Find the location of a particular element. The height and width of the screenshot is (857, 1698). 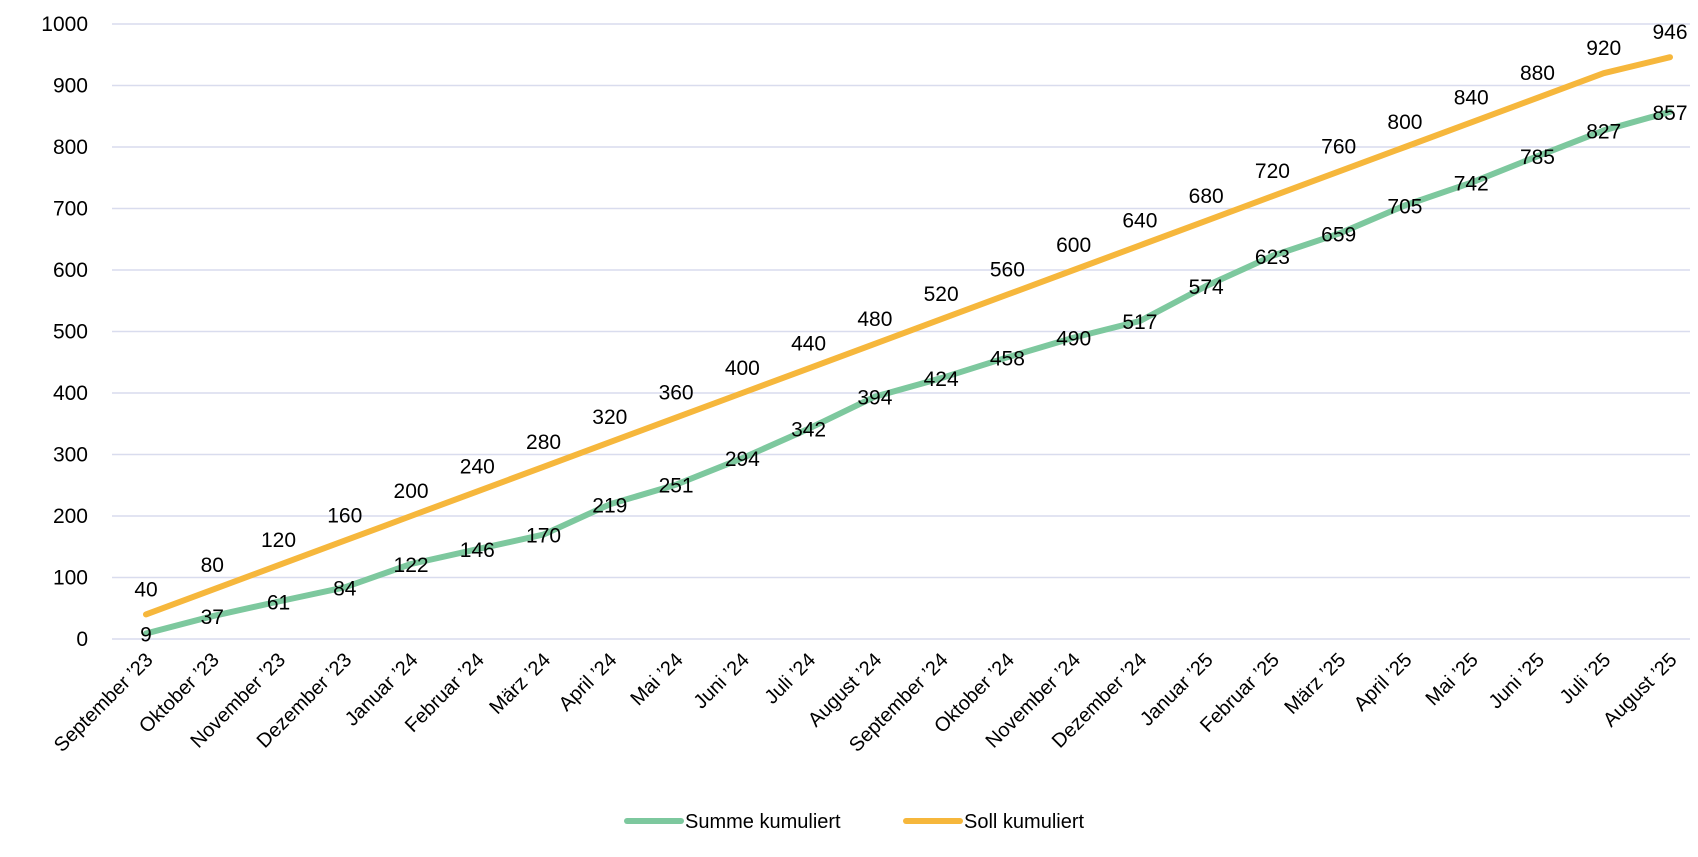

y-tick-label: 200 is located at coordinates (70, 516).